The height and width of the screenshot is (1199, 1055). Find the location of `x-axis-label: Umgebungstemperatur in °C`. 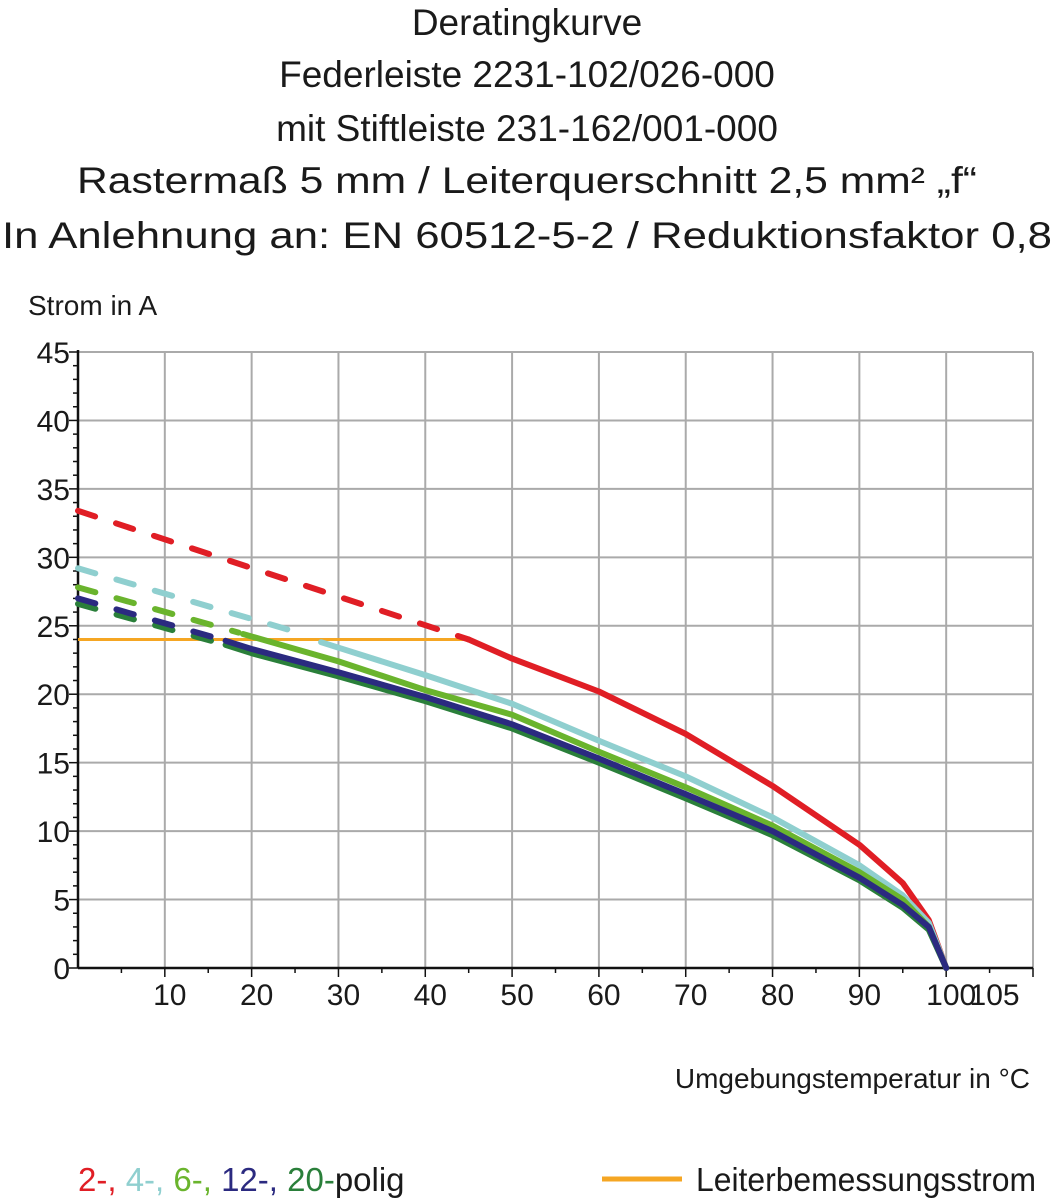

x-axis-label: Umgebungstemperatur in °C is located at coordinates (852, 1078).